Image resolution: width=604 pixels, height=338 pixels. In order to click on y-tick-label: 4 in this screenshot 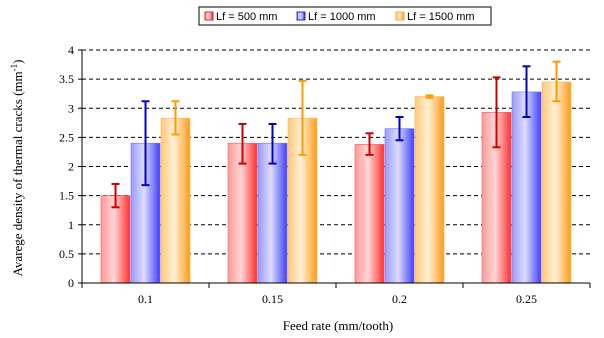, I will do `click(71, 50)`.